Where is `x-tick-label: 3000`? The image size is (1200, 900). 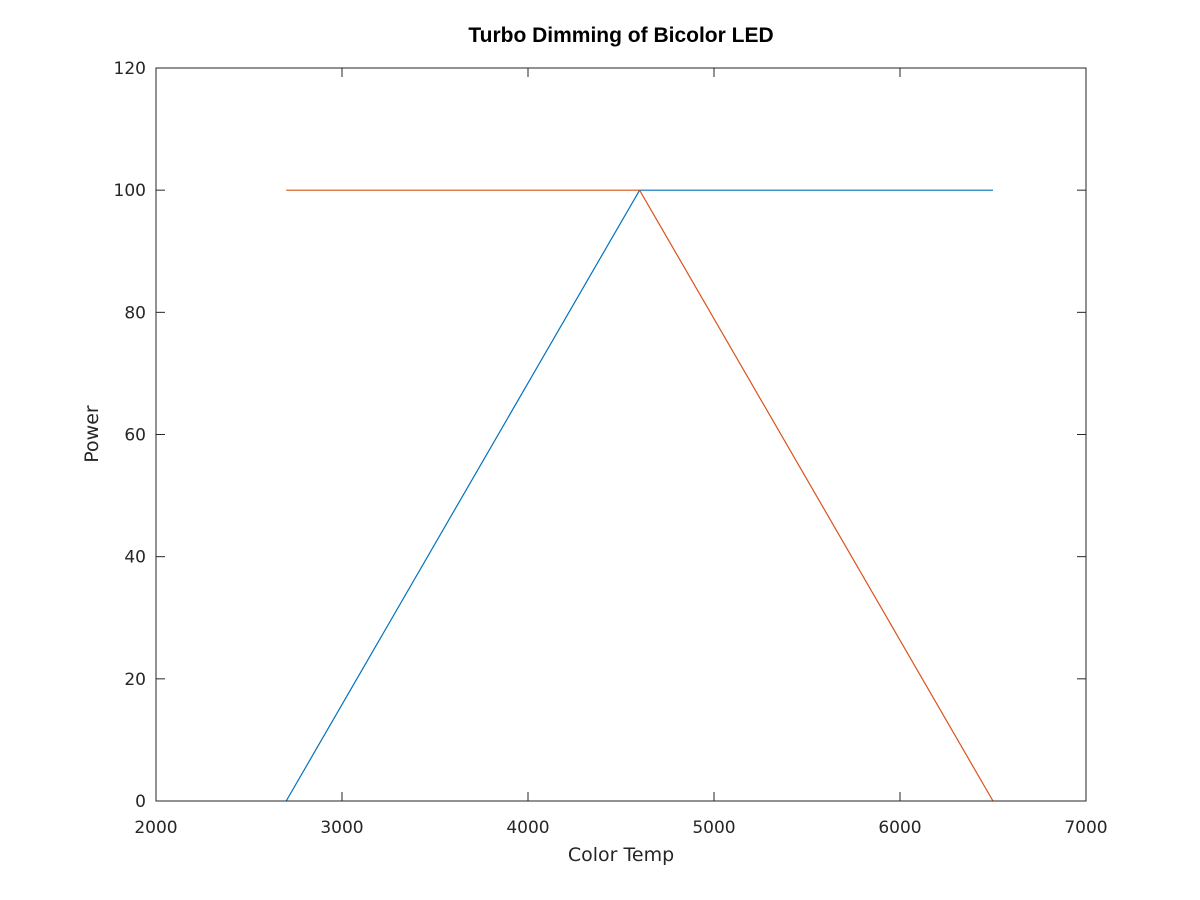
x-tick-label: 3000 is located at coordinates (341, 828).